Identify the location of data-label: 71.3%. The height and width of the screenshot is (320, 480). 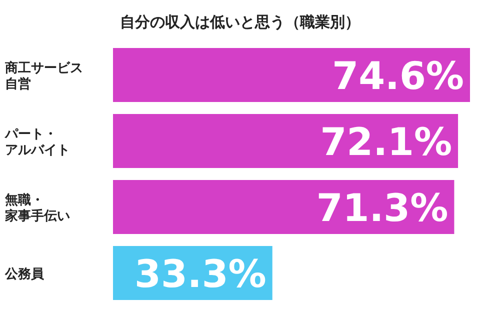
(382, 208).